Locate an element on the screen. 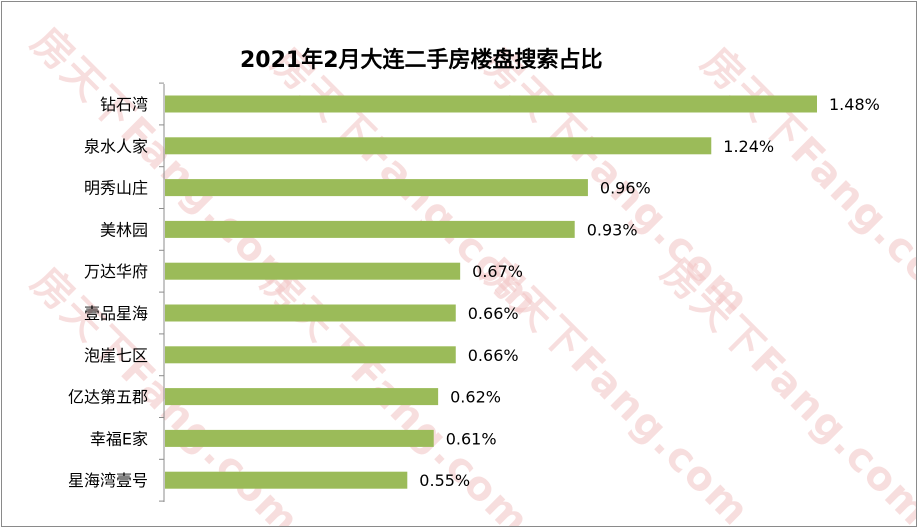 This screenshot has height=528, width=918. category-label: 亿达第五郡 is located at coordinates (108, 397).